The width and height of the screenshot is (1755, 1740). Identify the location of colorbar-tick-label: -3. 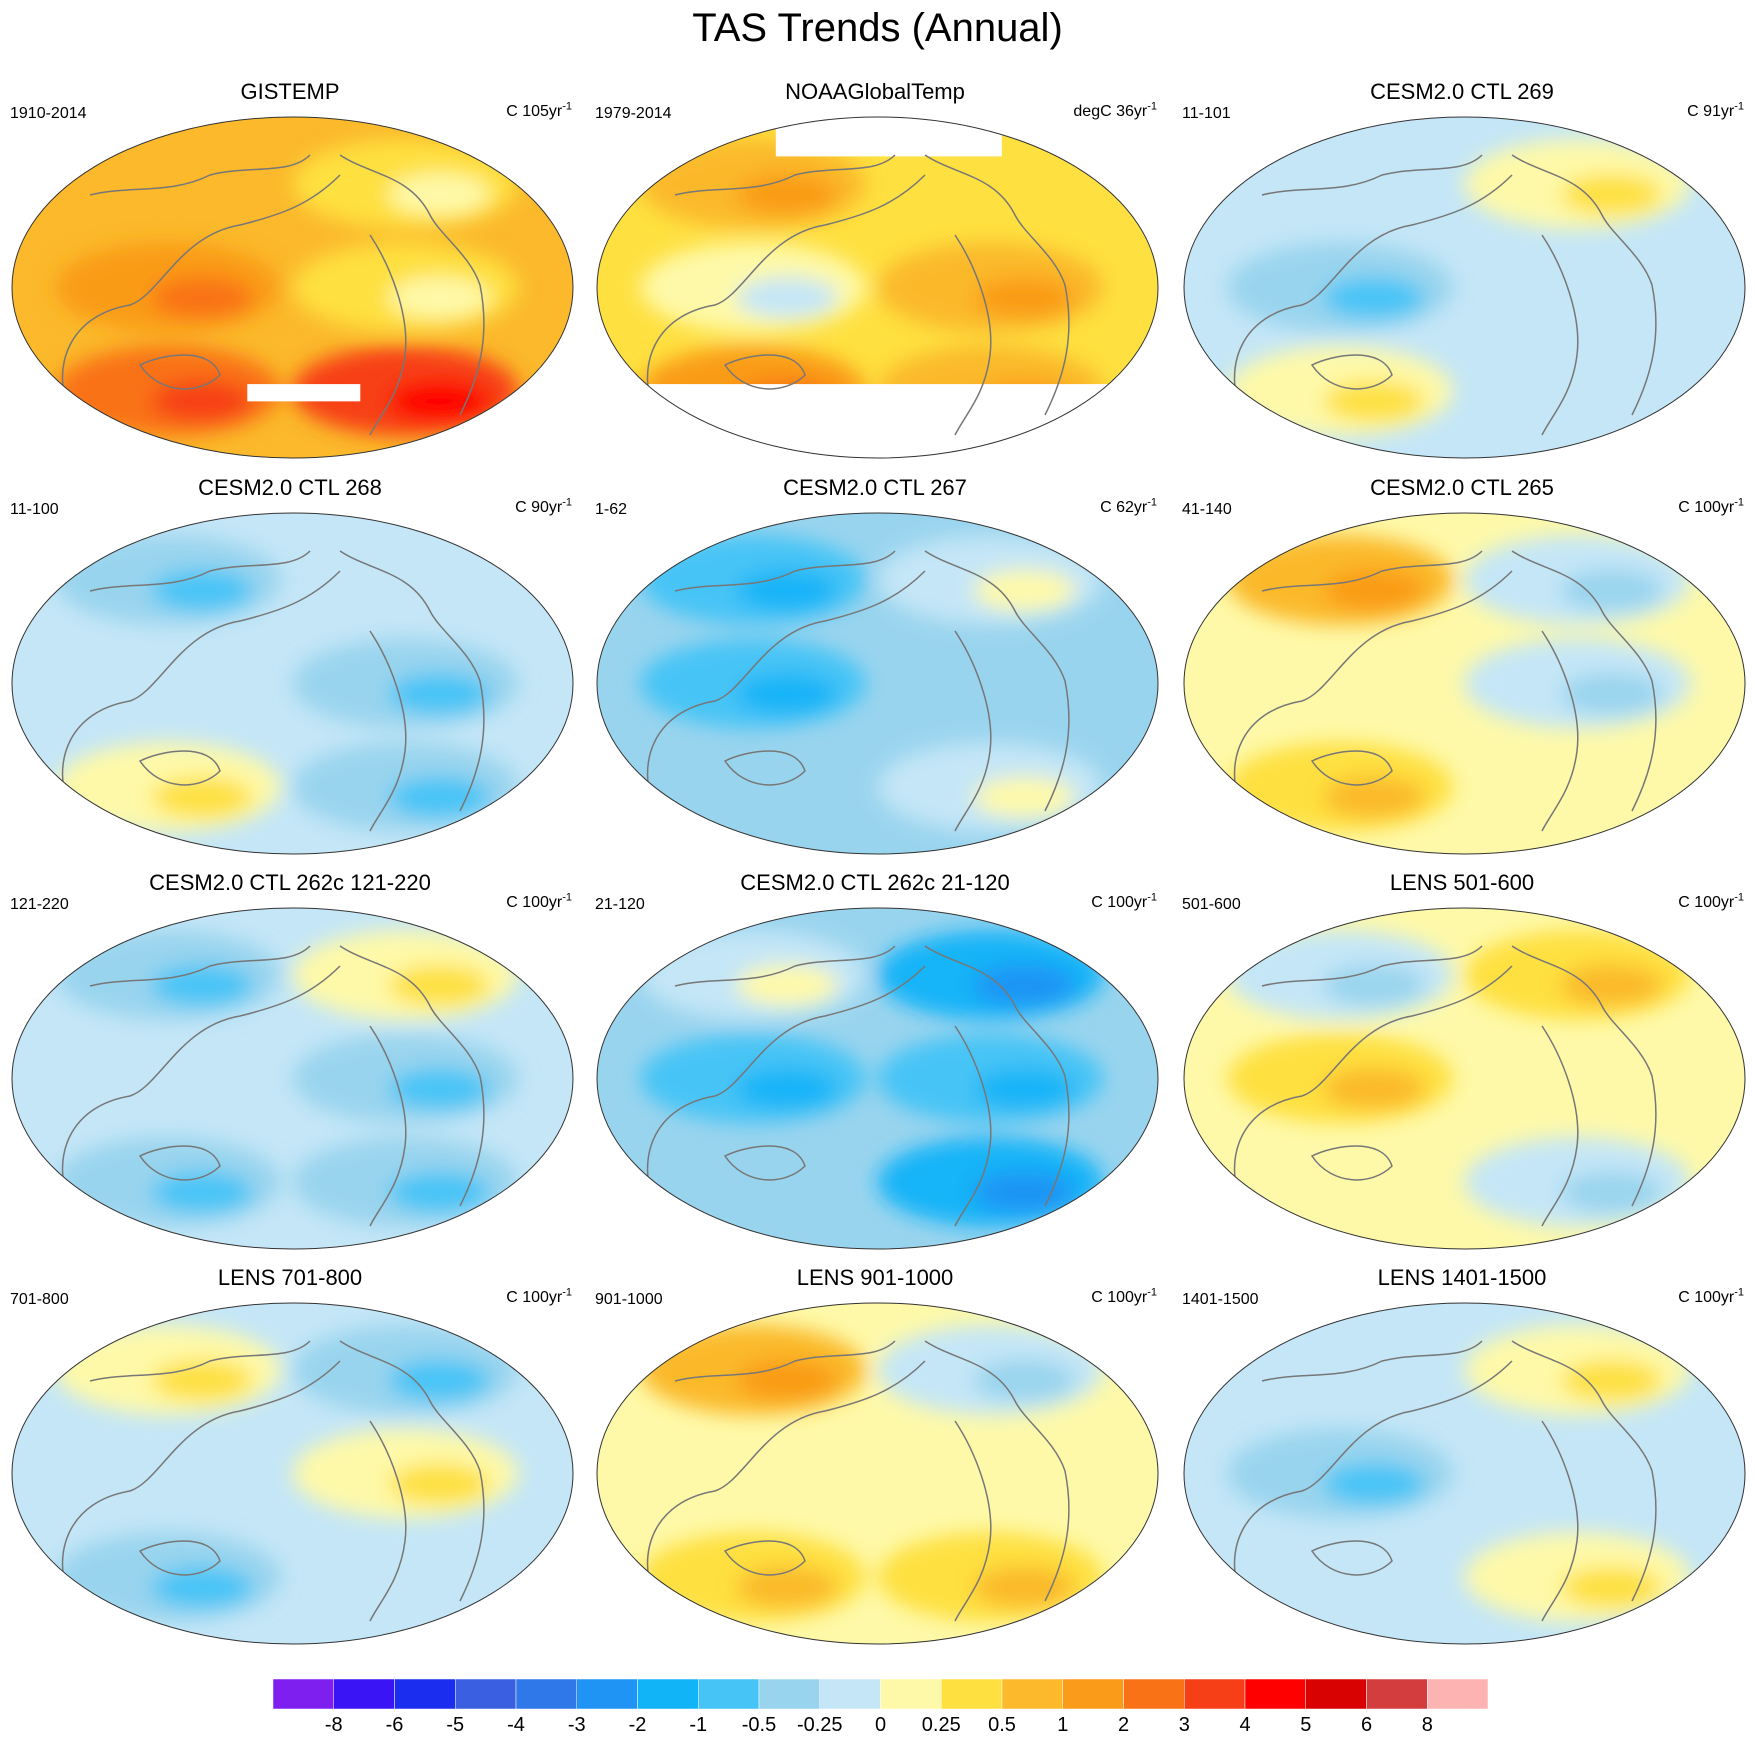
(576, 1725).